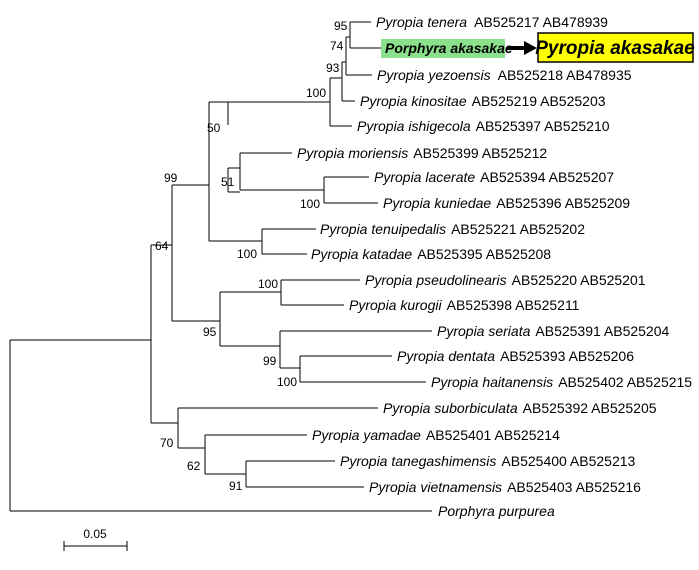 This screenshot has height=570, width=699. I want to click on taxon-label: Pyropia tanegashimensis AB525400 AB525213, so click(488, 461).